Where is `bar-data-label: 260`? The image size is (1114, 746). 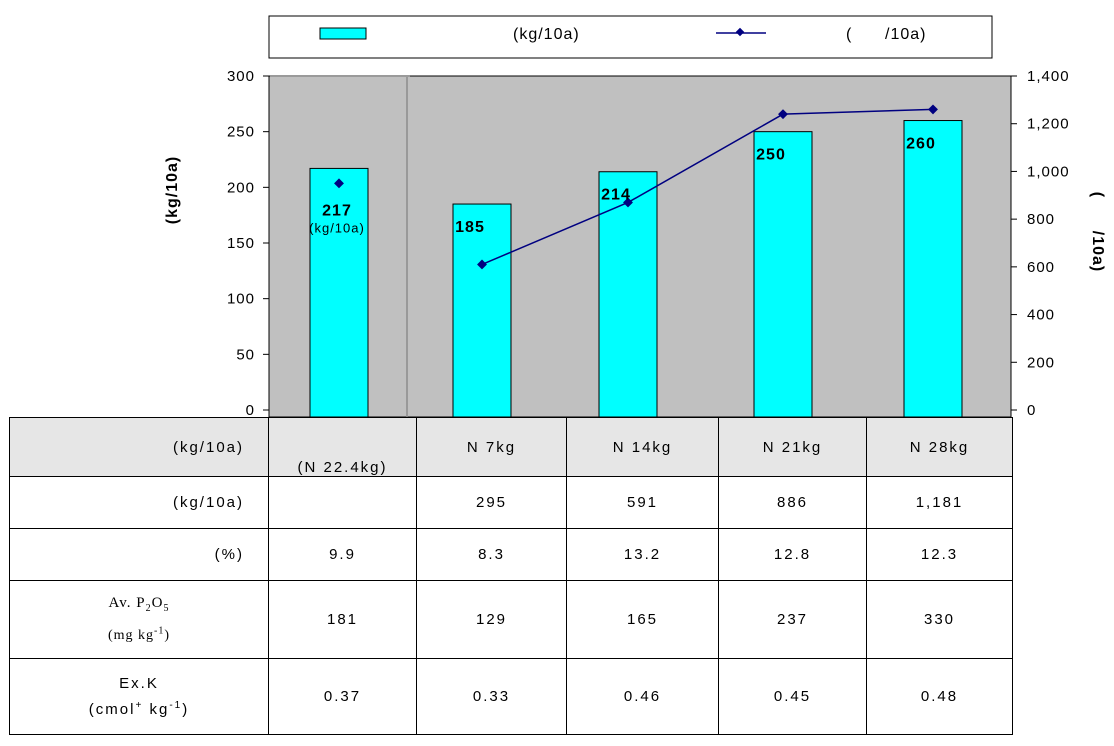
bar-data-label: 260 is located at coordinates (921, 144).